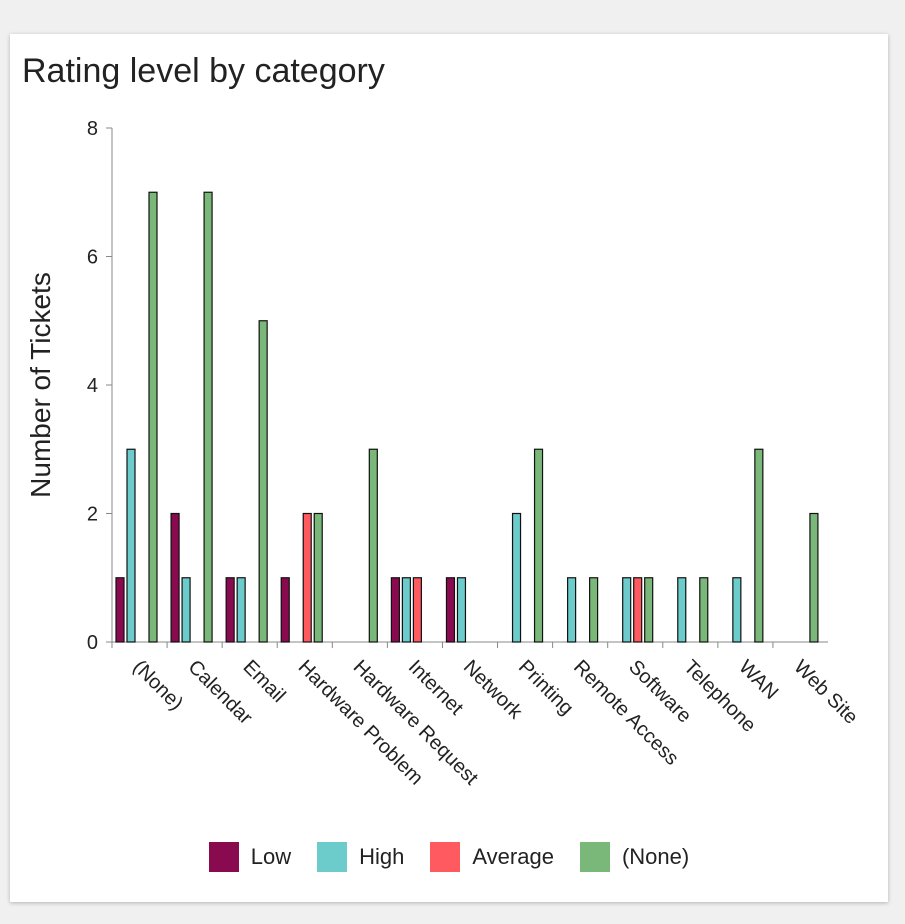 This screenshot has height=924, width=905. Describe the element at coordinates (758, 680) in the screenshot. I see `x-tick-label: WAN` at that location.